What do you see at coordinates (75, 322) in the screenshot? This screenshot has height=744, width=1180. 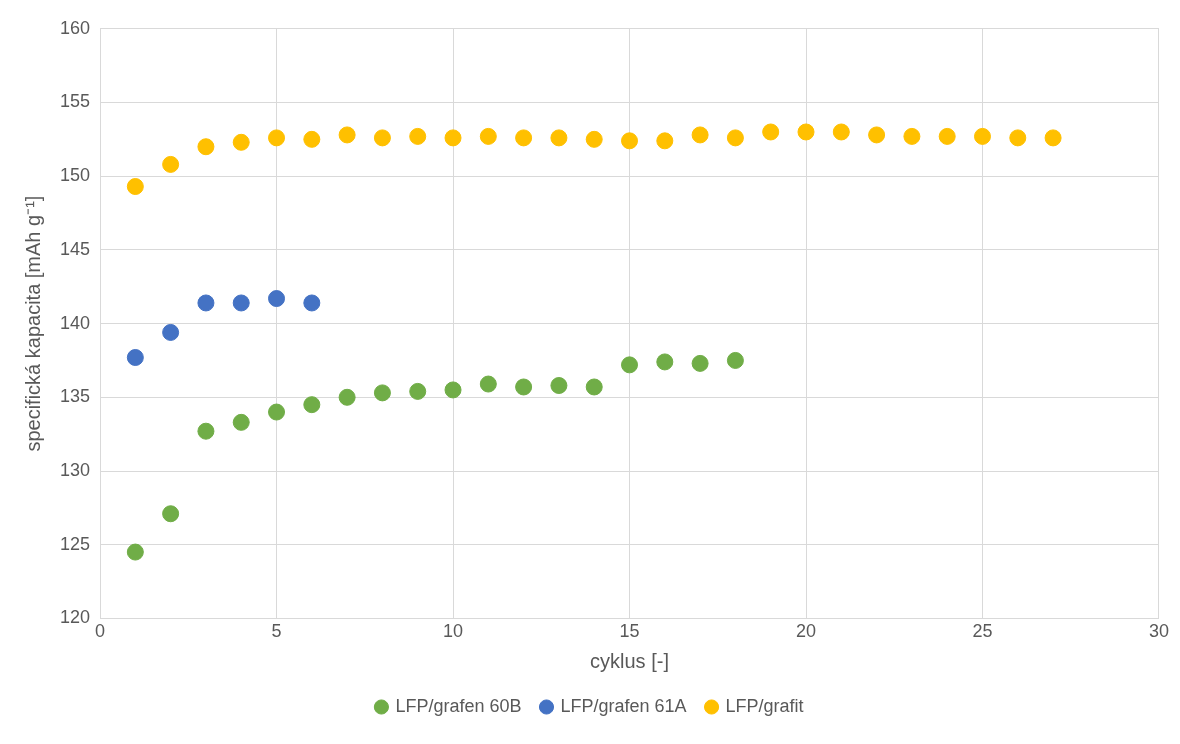 I see `y-tick-label: 140` at bounding box center [75, 322].